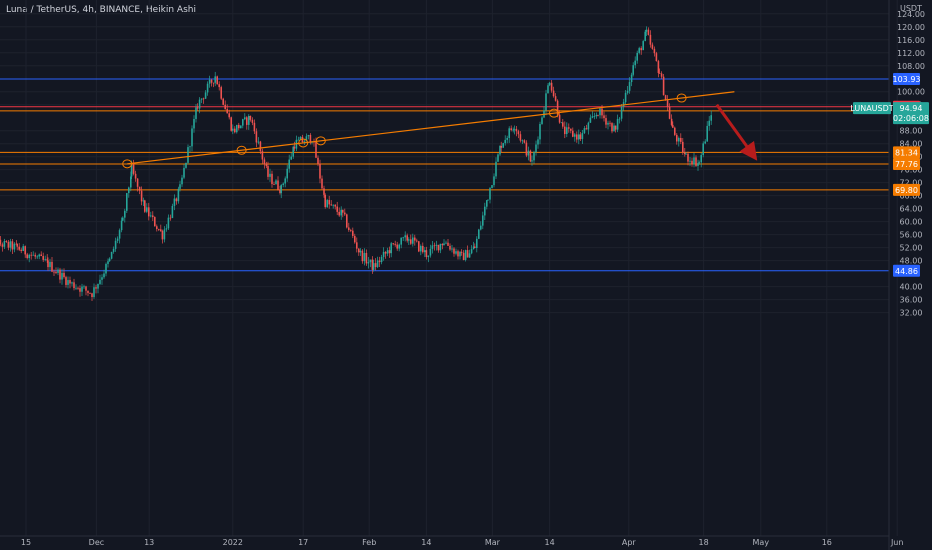  I want to click on y-tick-label: 68.00, so click(911, 196).